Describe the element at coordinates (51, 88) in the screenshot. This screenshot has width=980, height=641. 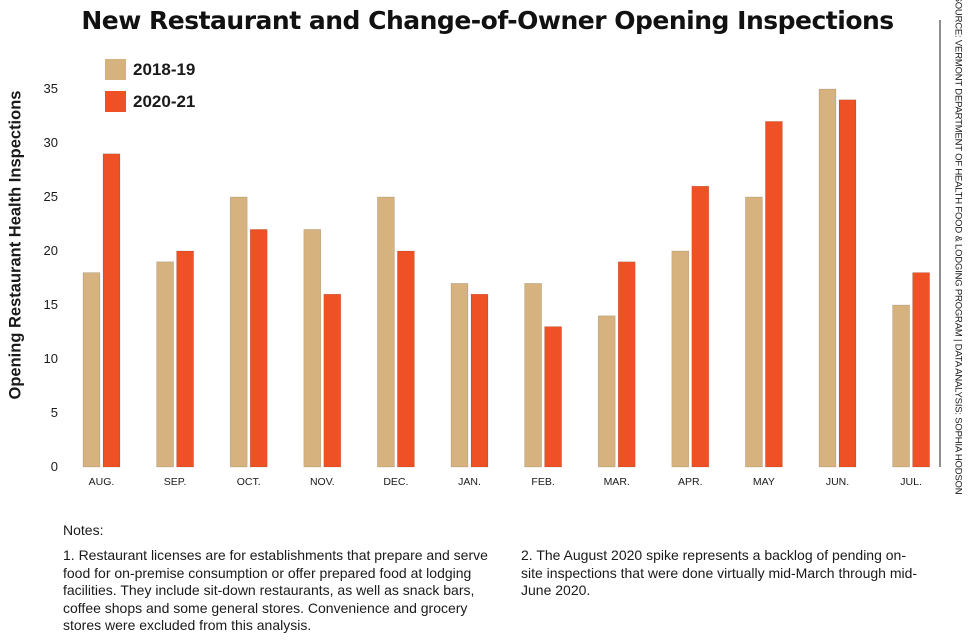
I see `y-tick-label-35: 35` at that location.